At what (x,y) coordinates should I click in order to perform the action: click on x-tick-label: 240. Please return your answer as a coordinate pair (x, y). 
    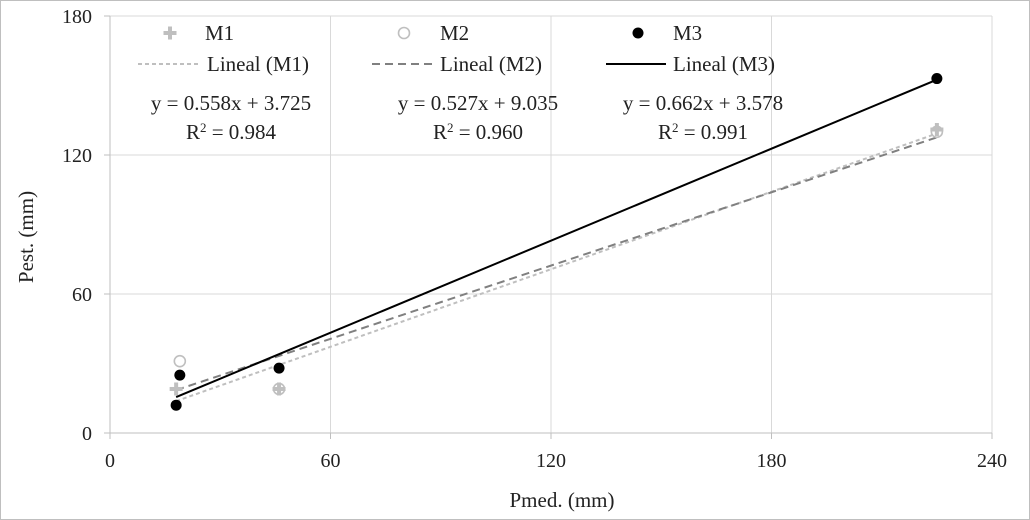
    Looking at the image, I should click on (992, 461).